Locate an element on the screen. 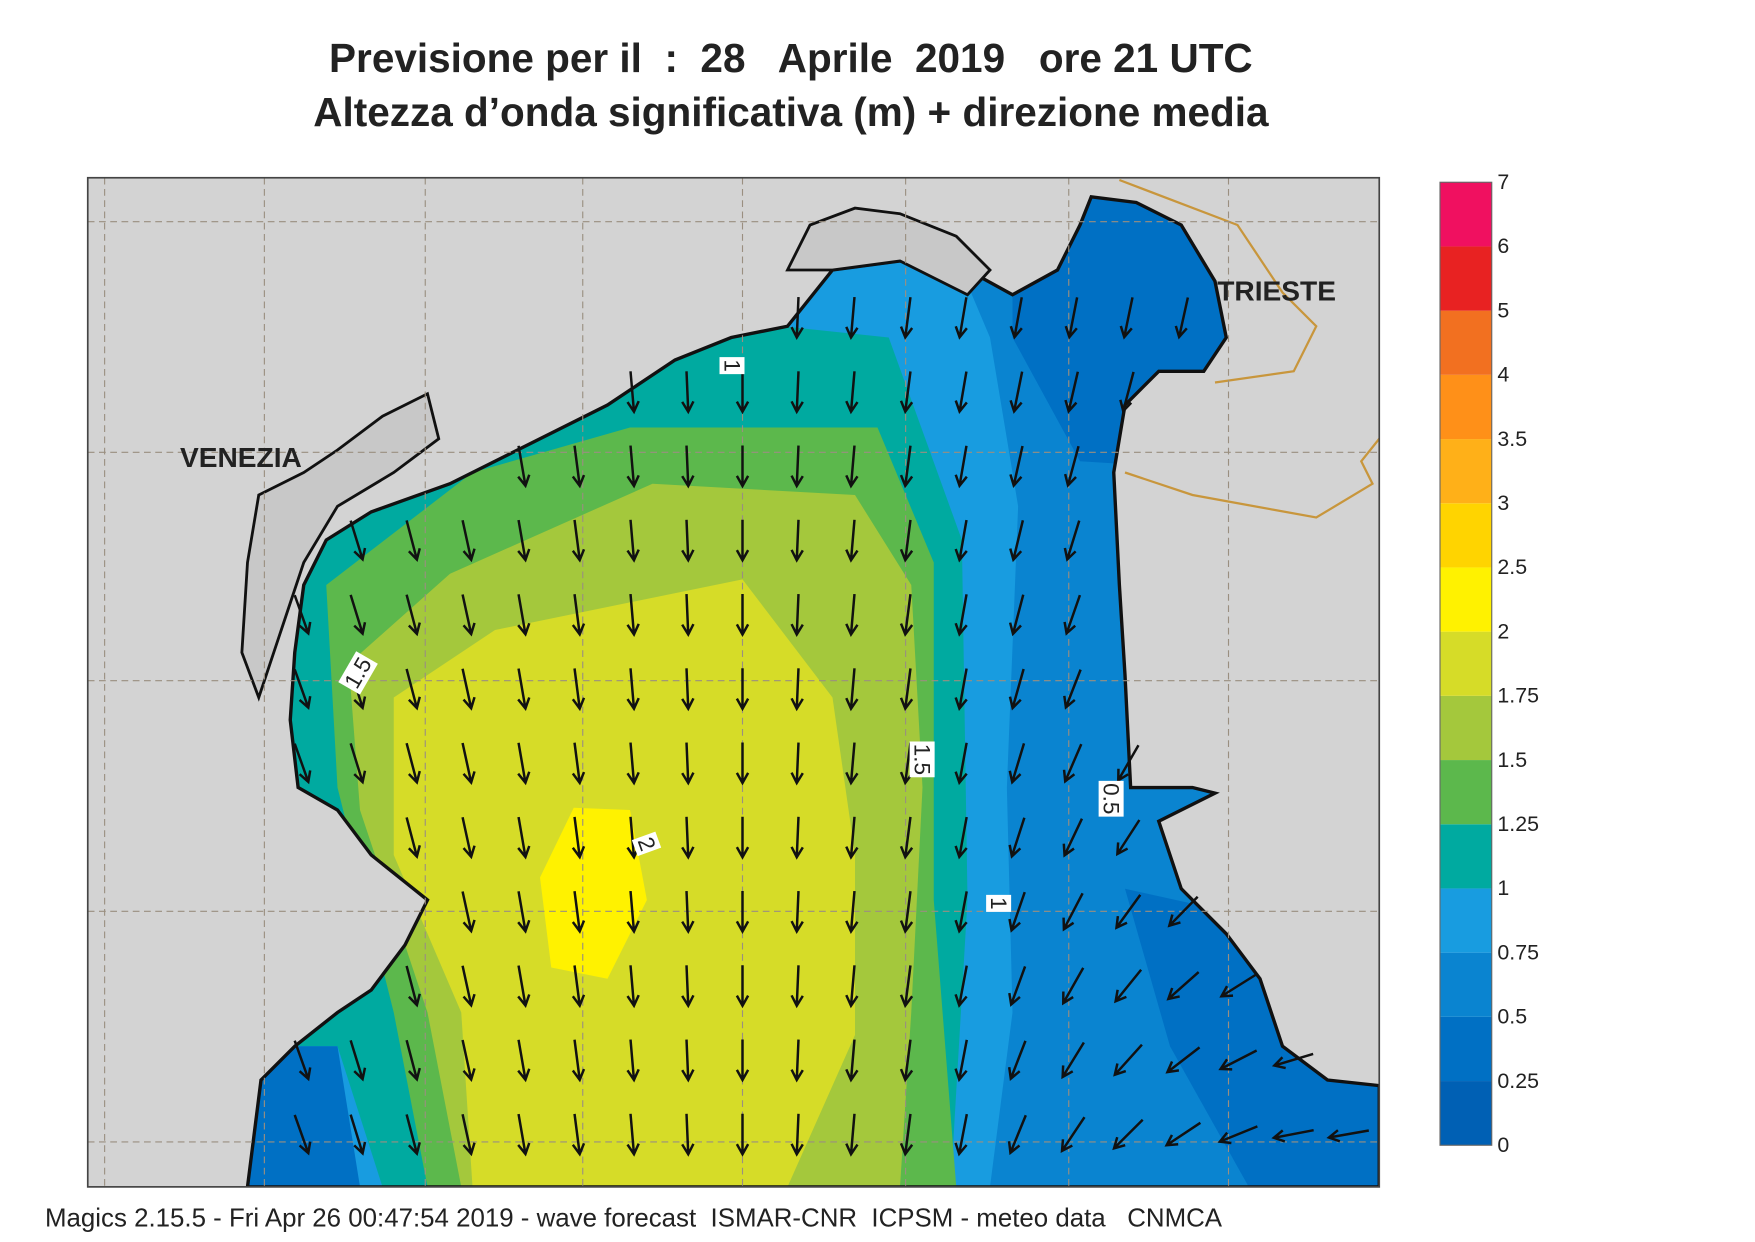  colorbar-label: 4 is located at coordinates (1503, 375).